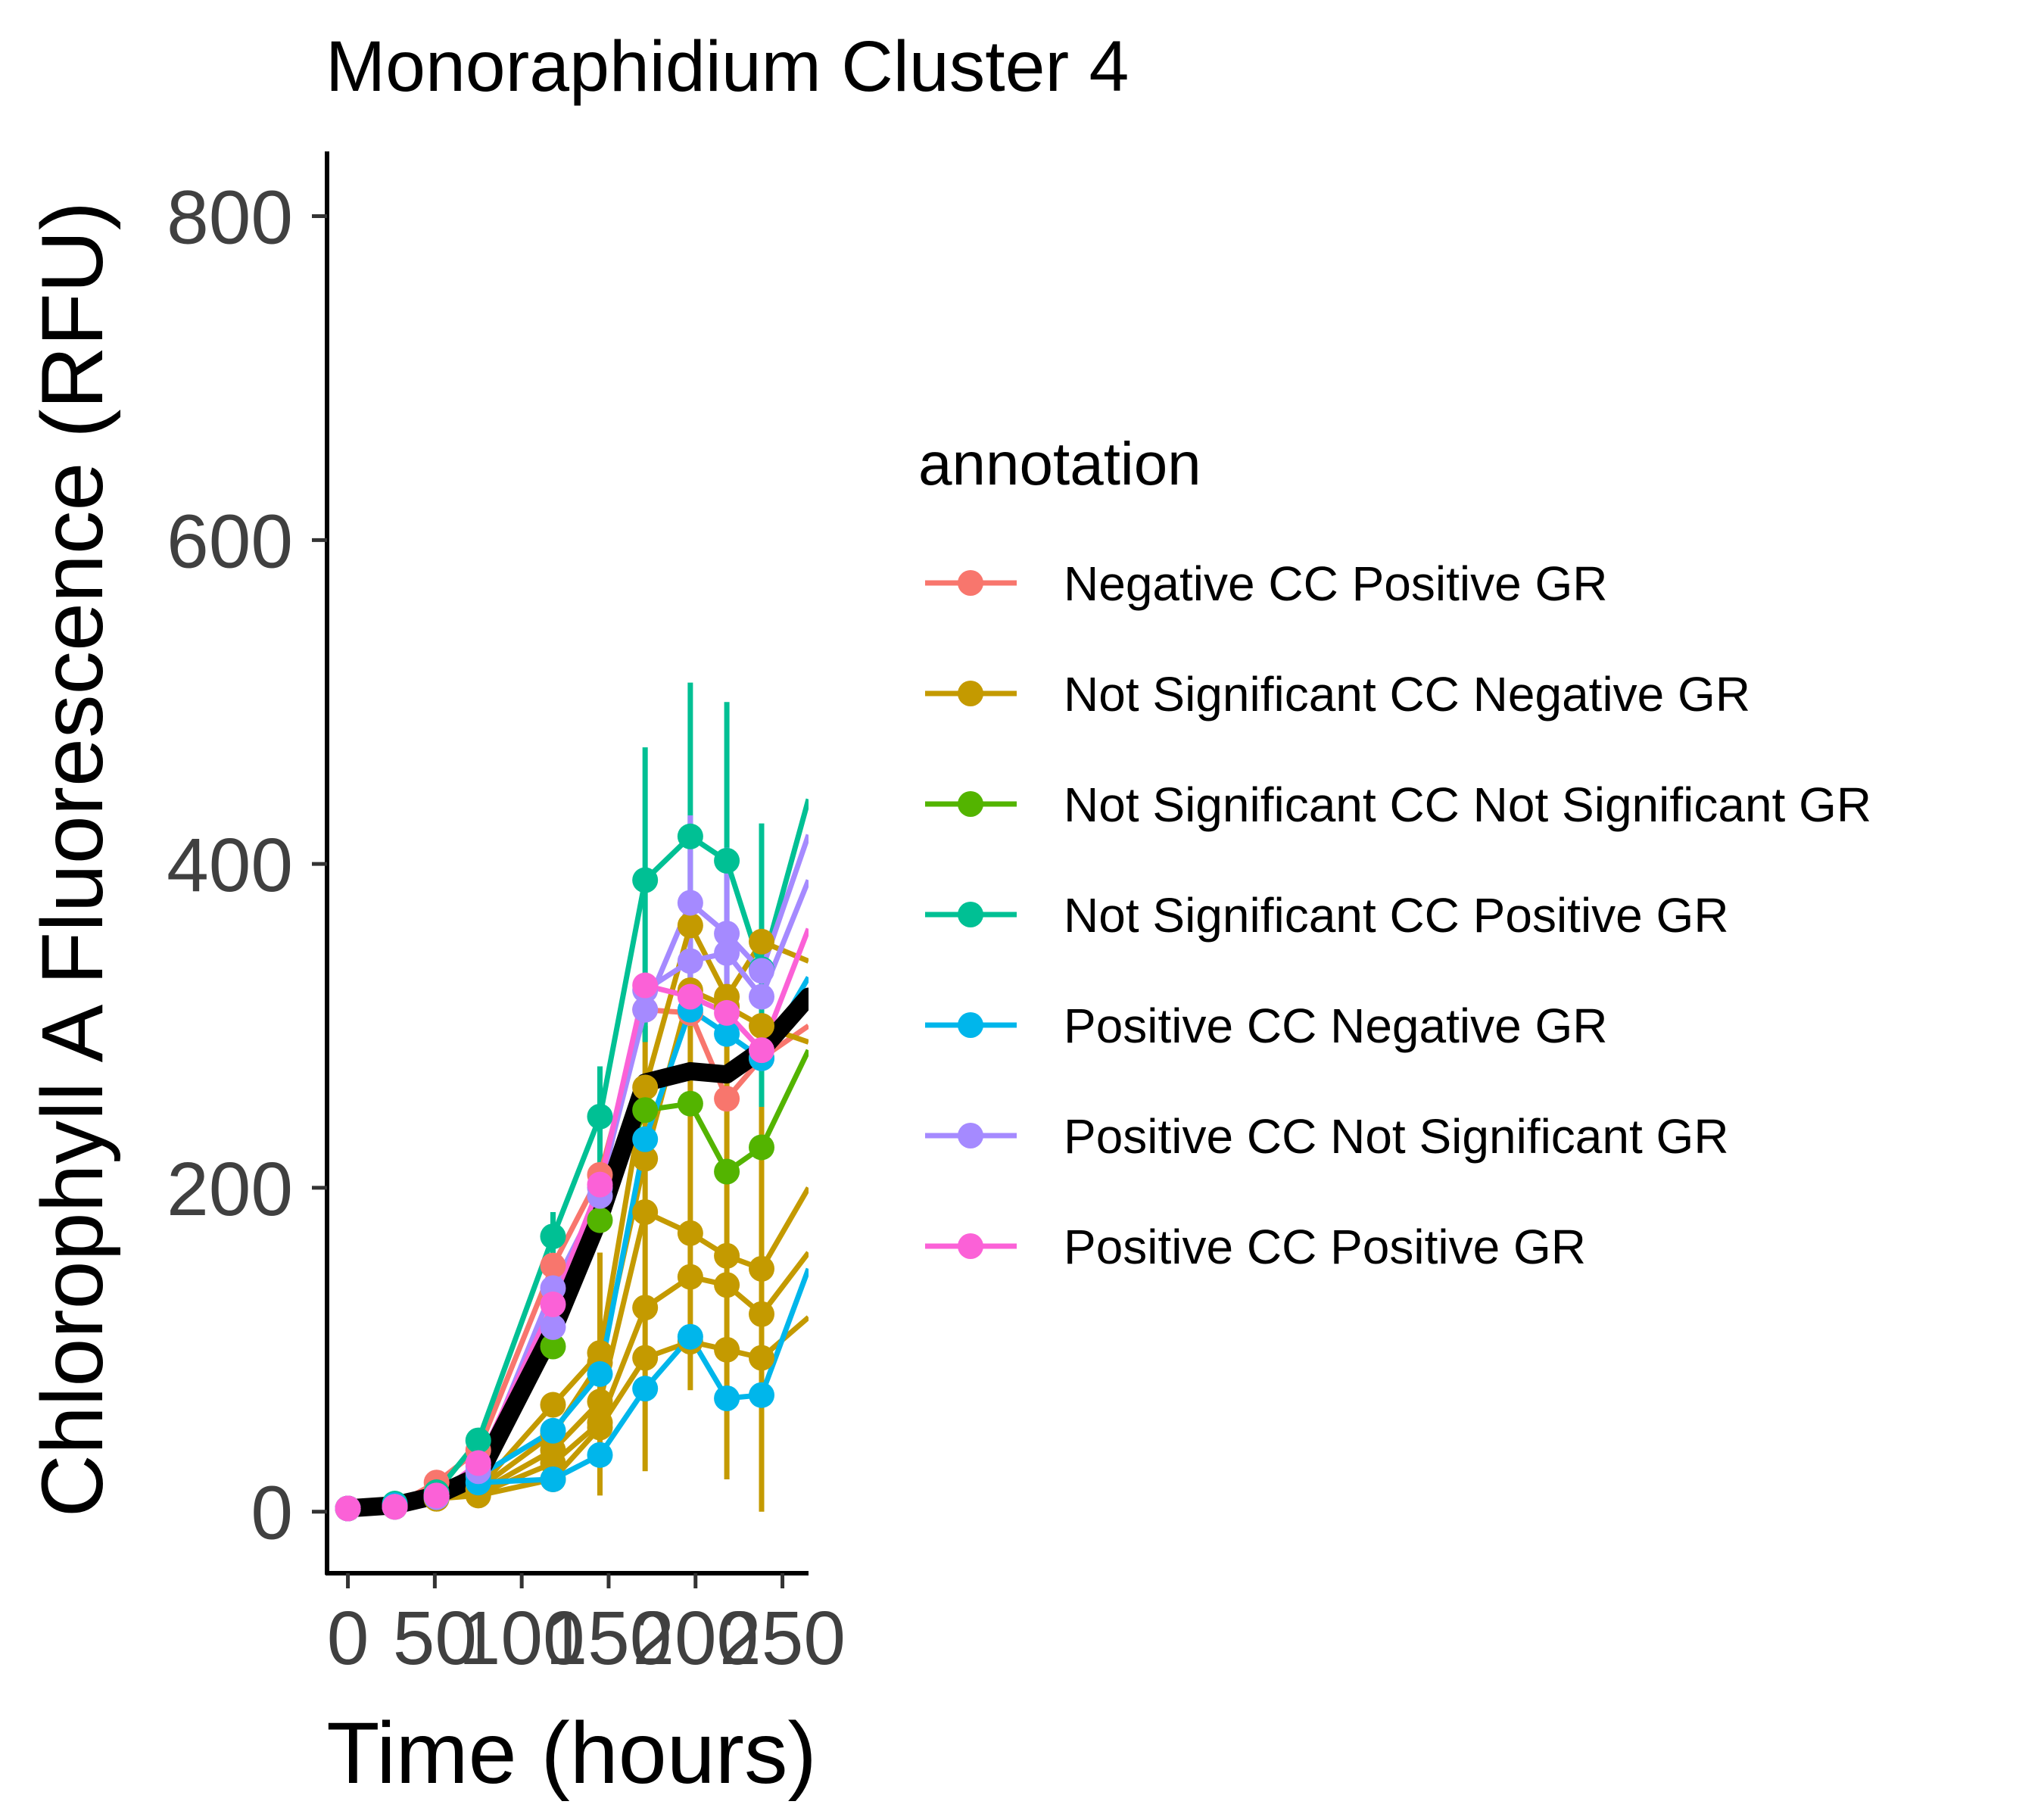 The width and height of the screenshot is (2044, 1817). What do you see at coordinates (783, 1638) in the screenshot?
I see `x-tick-label: 250` at bounding box center [783, 1638].